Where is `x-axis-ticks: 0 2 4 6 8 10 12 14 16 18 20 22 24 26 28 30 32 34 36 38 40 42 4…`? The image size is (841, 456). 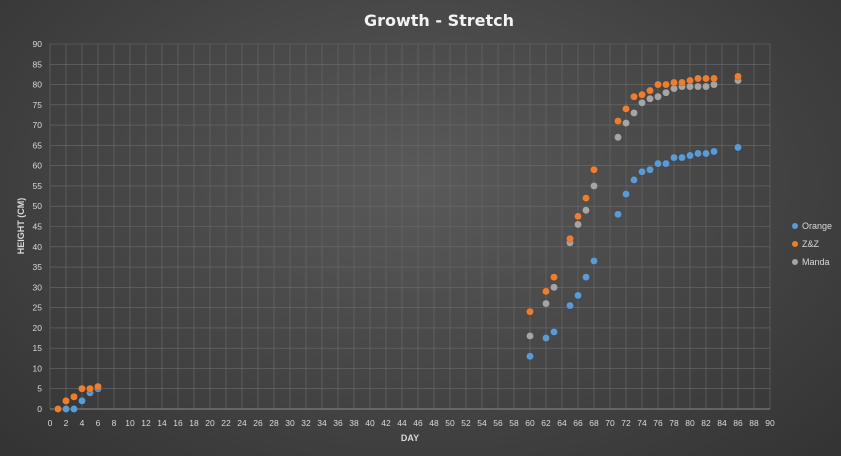
x-axis-ticks: 0 2 4 6 8 10 12 14 16 18 20 22 24 26 28 30 32 34 36 38 40 42 4… is located at coordinates (411, 423).